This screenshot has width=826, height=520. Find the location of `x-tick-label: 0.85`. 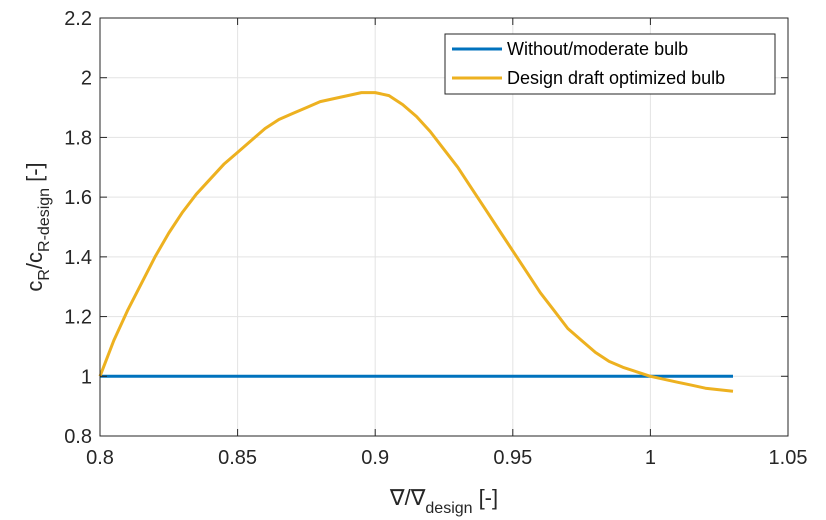

x-tick-label: 0.85 is located at coordinates (237, 458).